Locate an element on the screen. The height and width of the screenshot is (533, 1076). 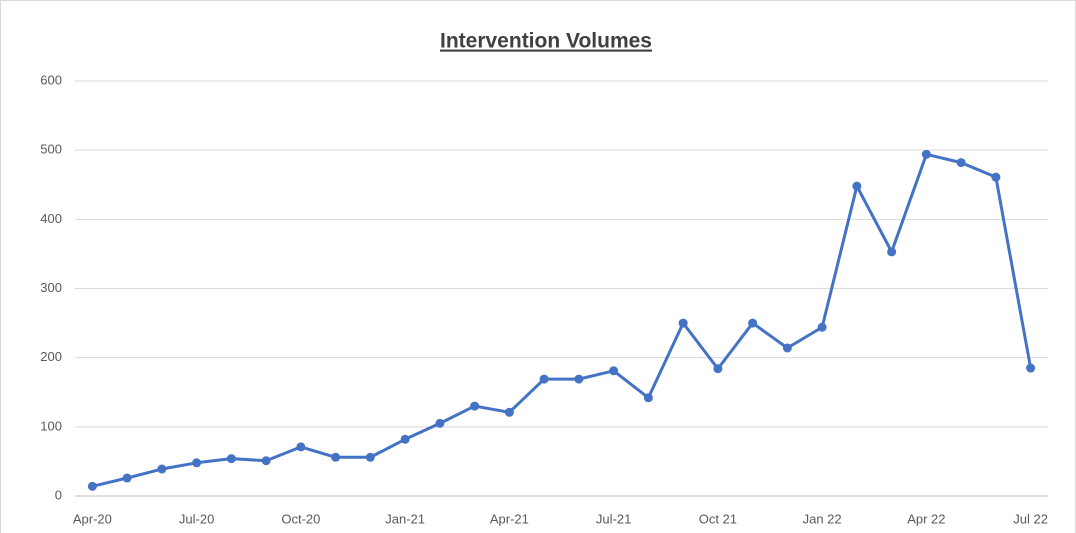
y-tick-label: 600 is located at coordinates (51, 79).